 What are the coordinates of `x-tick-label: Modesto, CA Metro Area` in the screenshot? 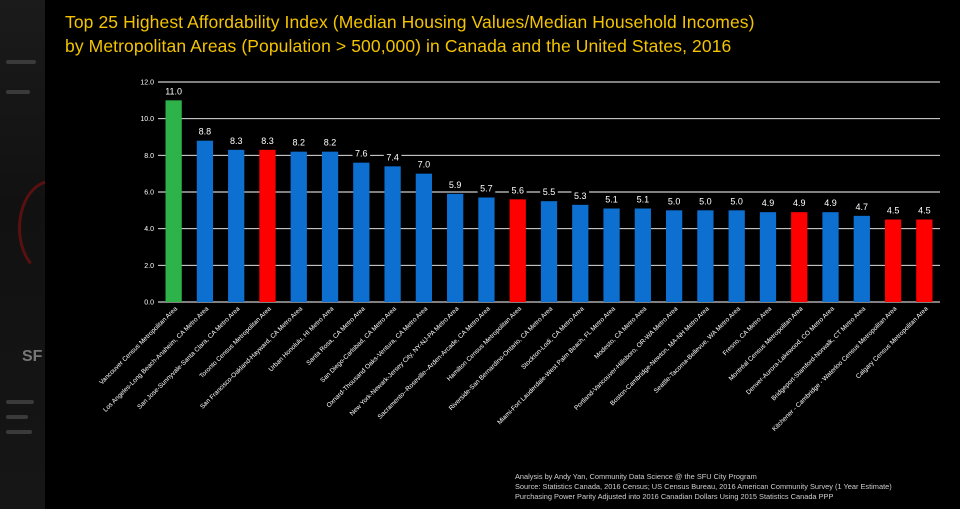 It's located at (620, 332).